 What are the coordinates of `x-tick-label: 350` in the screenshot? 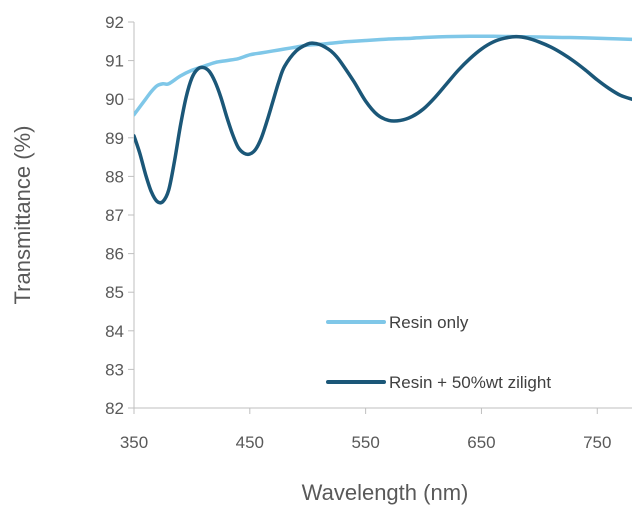 It's located at (134, 442).